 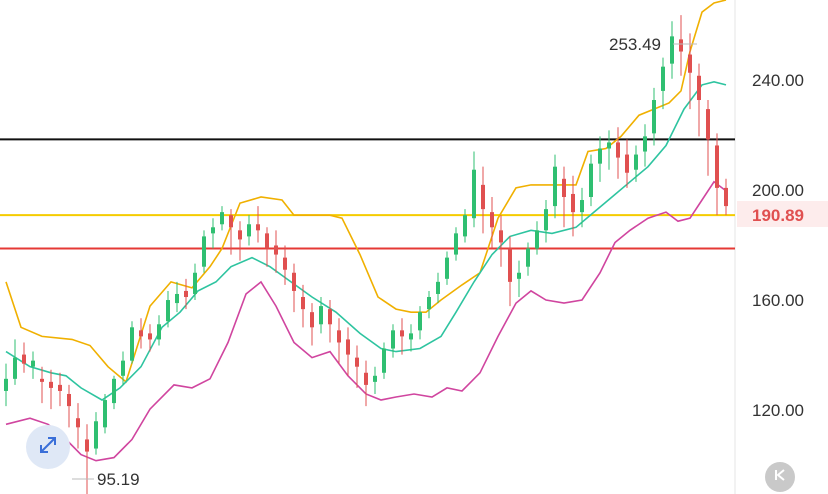 What do you see at coordinates (778, 190) in the screenshot?
I see `y-tick-label: 200.00` at bounding box center [778, 190].